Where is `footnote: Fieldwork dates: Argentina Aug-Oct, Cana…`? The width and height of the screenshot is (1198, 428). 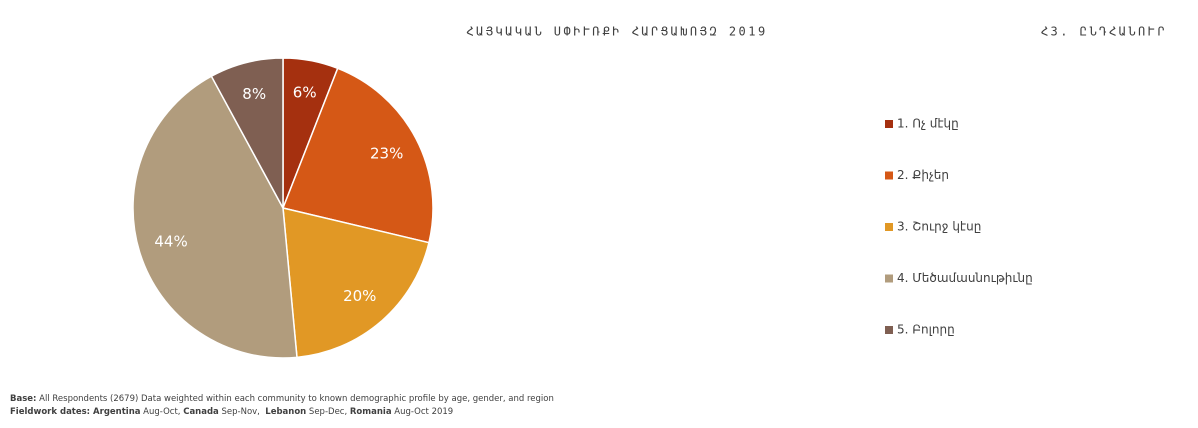 footnote: Fieldwork dates: Argentina Aug-Oct, Cana… is located at coordinates (231, 412).